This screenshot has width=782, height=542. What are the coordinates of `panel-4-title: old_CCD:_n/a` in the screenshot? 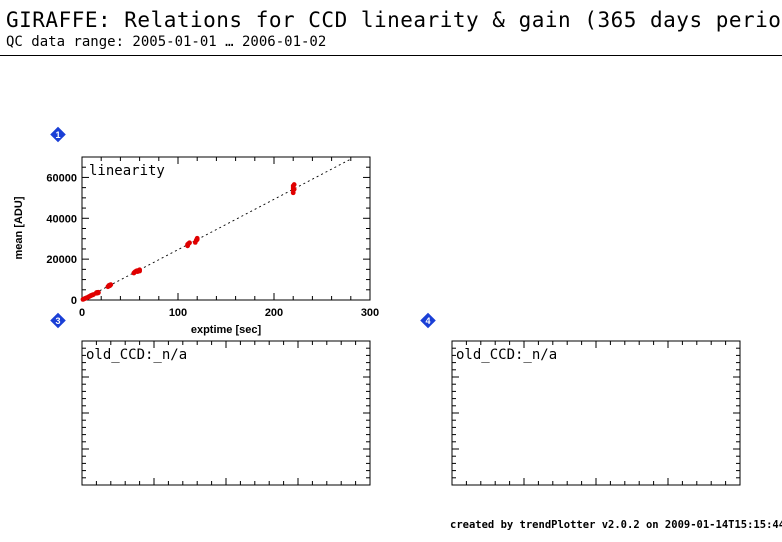 It's located at (506, 355).